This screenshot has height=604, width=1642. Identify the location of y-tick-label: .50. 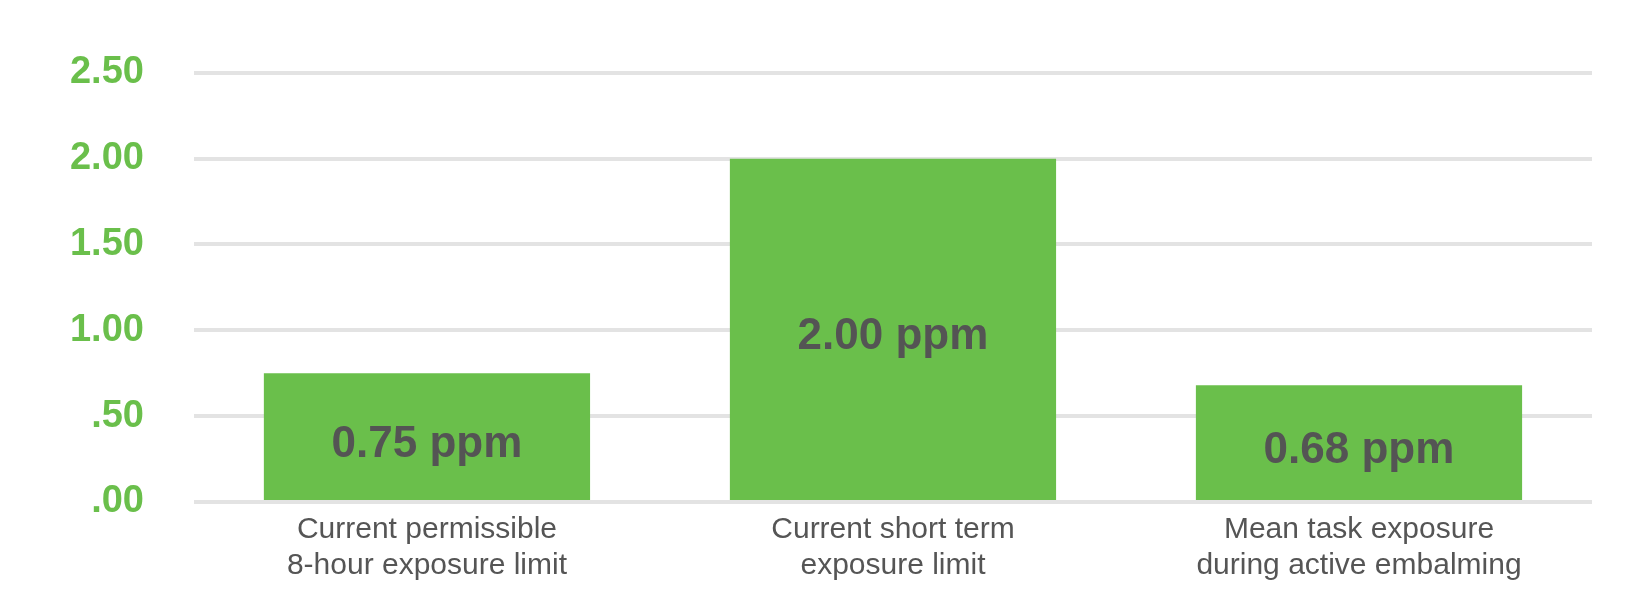
(117, 413).